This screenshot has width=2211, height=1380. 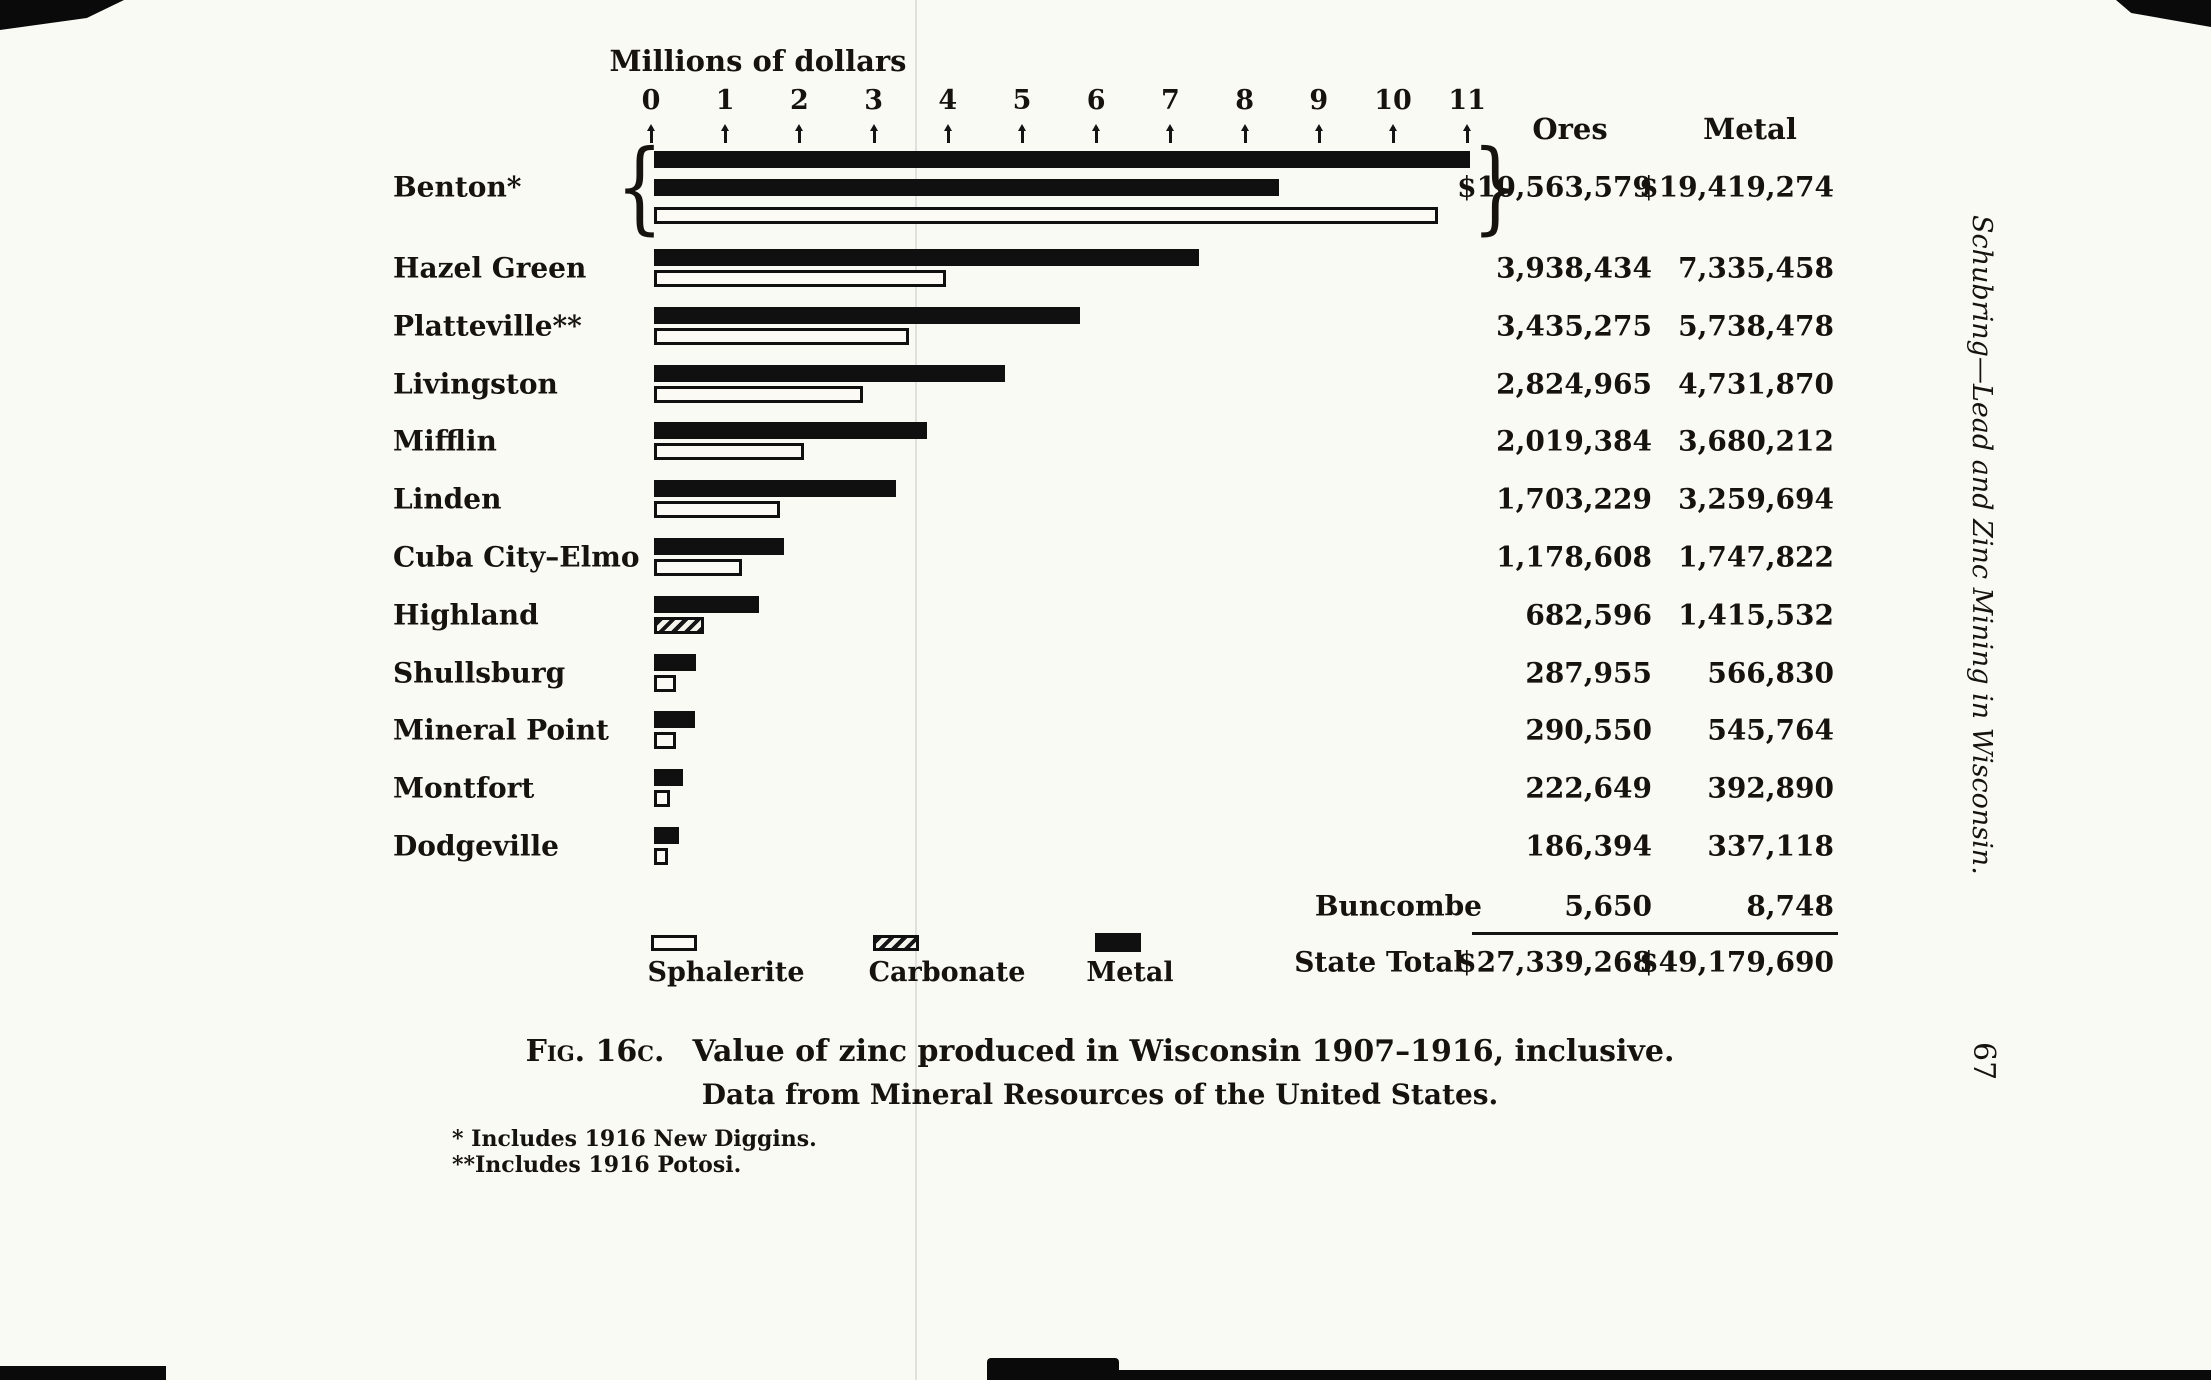 What do you see at coordinates (1105, 557) in the screenshot?
I see `chart-row: Cuba City–Elmo 1,178,608 1,747,822` at bounding box center [1105, 557].